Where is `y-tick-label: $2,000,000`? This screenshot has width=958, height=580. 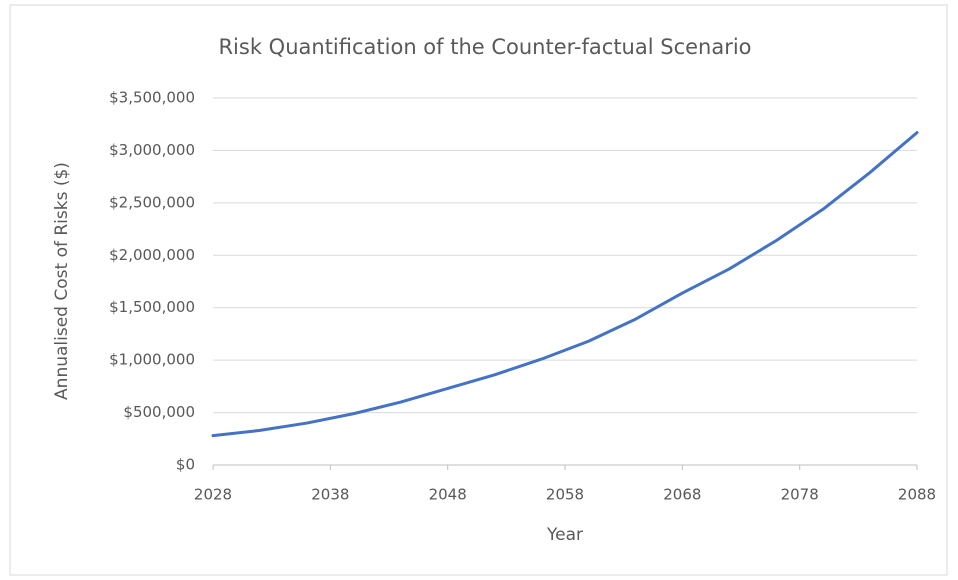
y-tick-label: $2,000,000 is located at coordinates (152, 255).